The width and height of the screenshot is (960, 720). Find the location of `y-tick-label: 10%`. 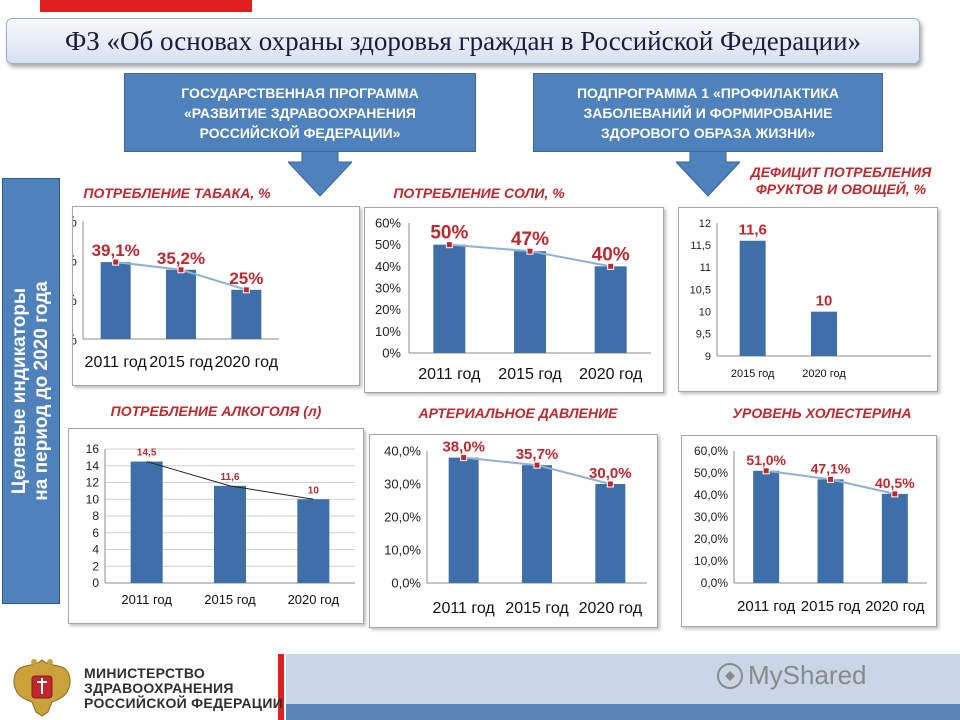

y-tick-label: 10% is located at coordinates (388, 331).